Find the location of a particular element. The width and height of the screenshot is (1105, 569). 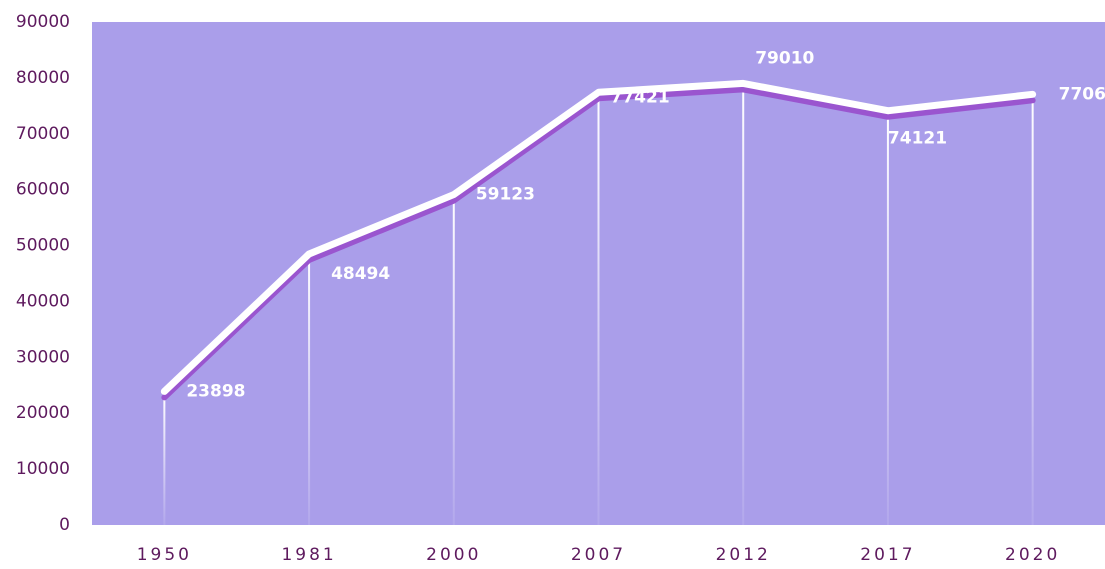

x-tick-label: 1950 is located at coordinates (164, 555).